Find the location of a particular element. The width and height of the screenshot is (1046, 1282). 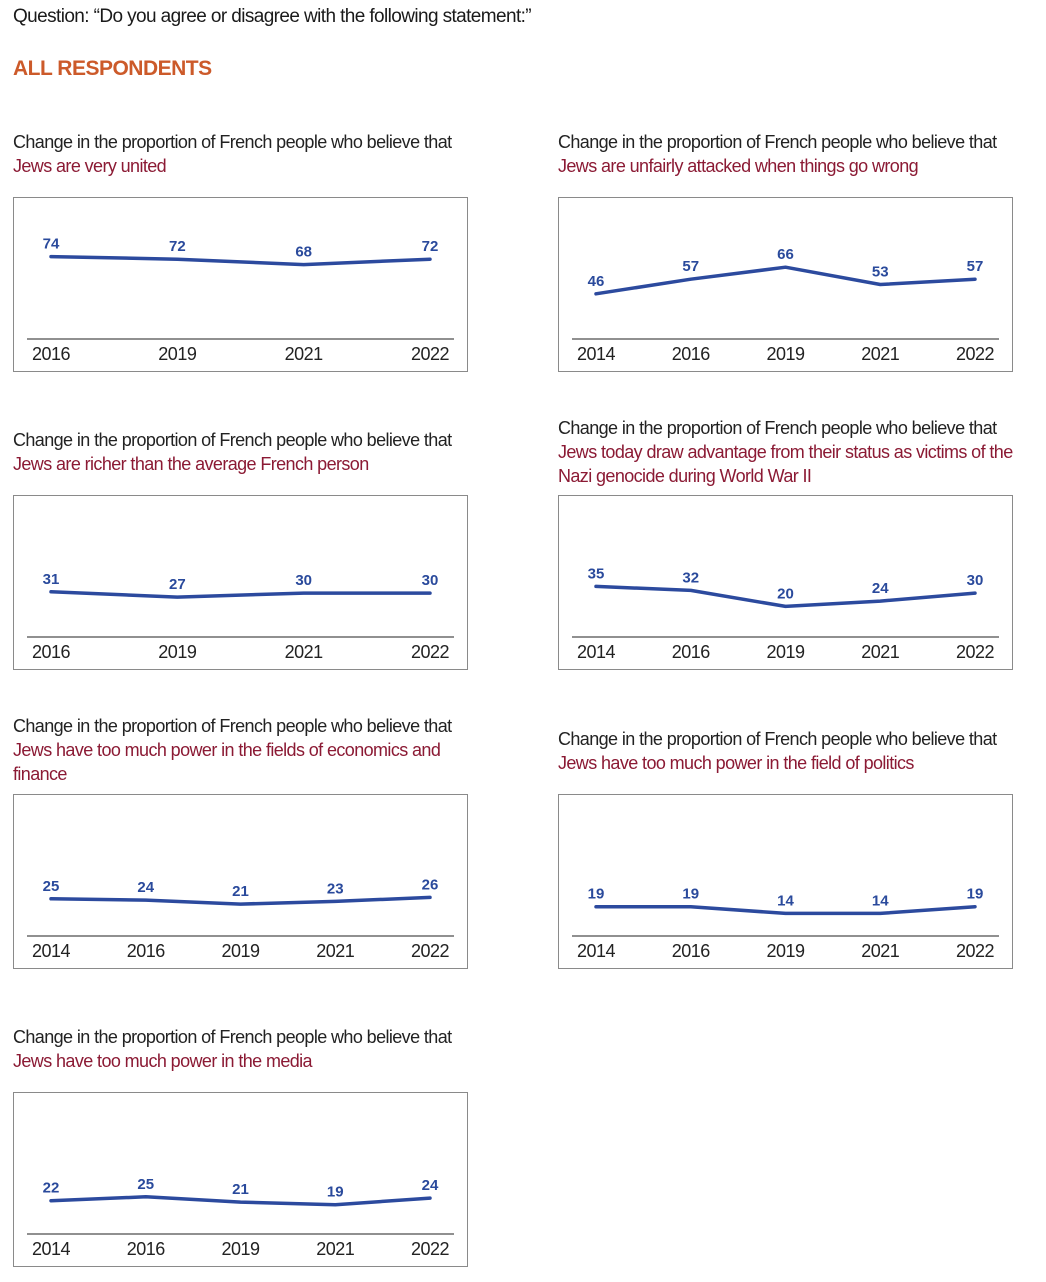

line-chart: 31 27 30 30 2016 2019 2021 2022 is located at coordinates (240, 616).